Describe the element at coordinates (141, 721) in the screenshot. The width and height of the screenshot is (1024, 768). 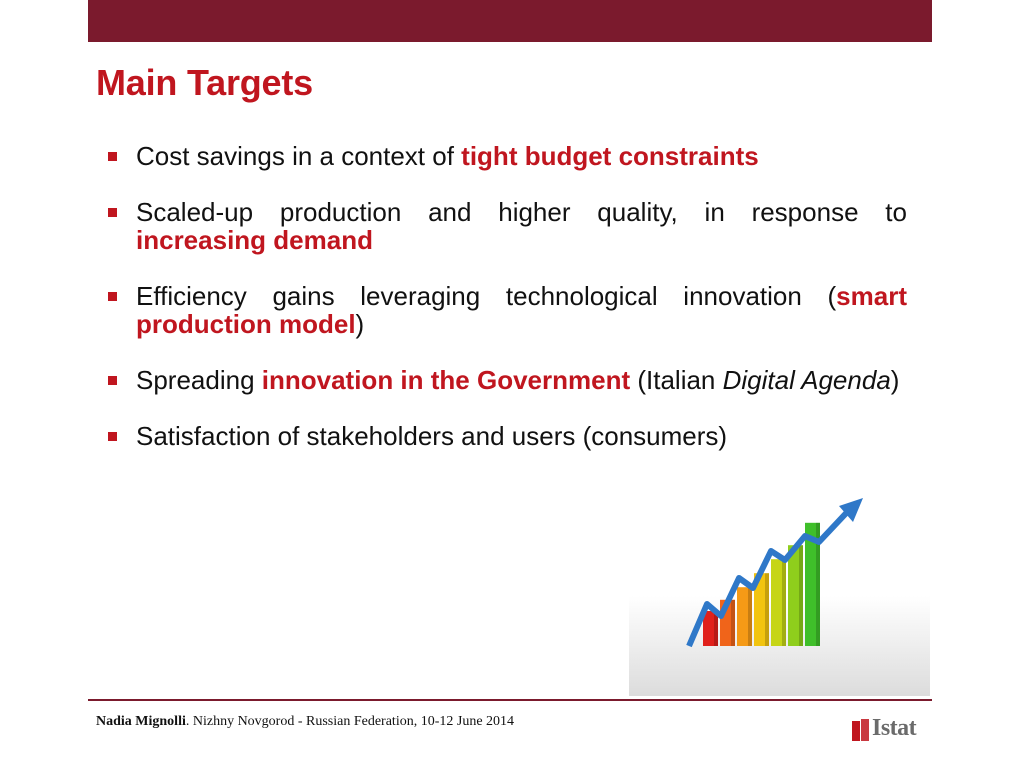
I see `footer-author: Nadia Mignolli` at that location.